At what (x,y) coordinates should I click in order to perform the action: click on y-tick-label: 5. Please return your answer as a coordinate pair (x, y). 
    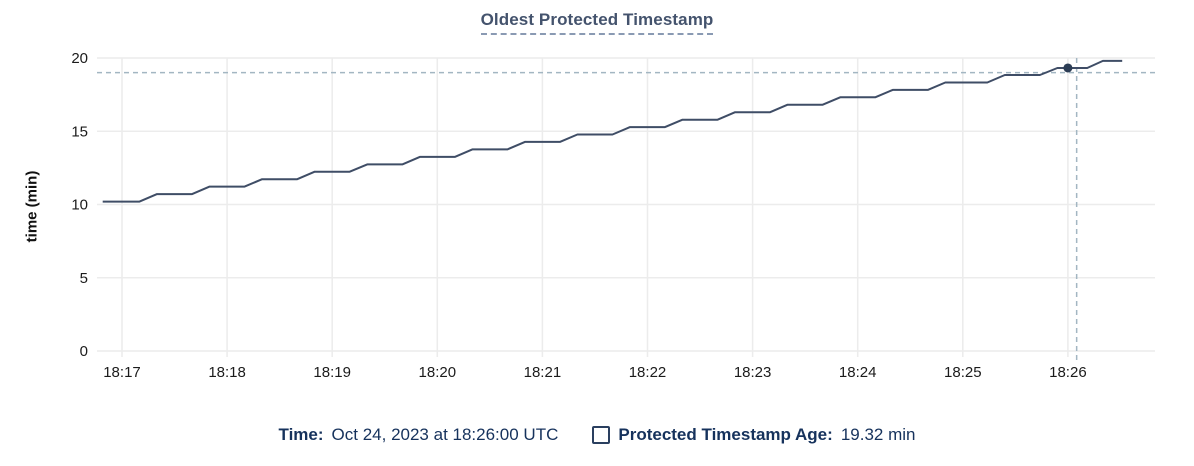
    Looking at the image, I should click on (84, 278).